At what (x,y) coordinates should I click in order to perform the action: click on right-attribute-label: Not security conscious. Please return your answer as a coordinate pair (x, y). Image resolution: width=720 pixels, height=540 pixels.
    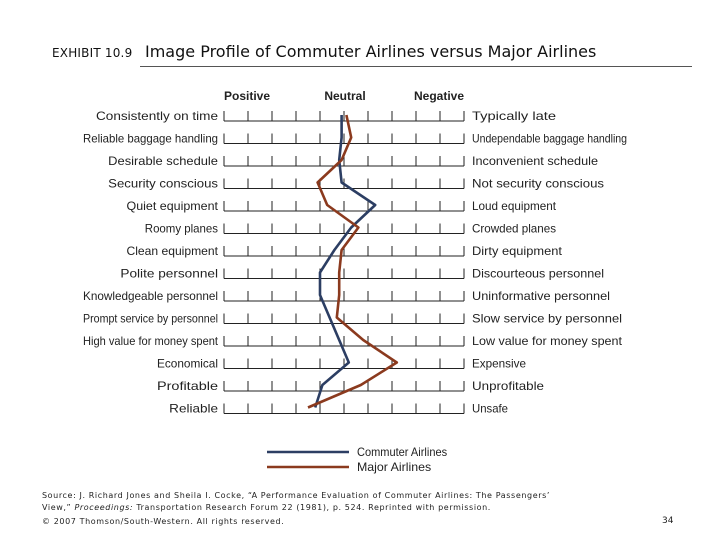
    Looking at the image, I should click on (538, 184).